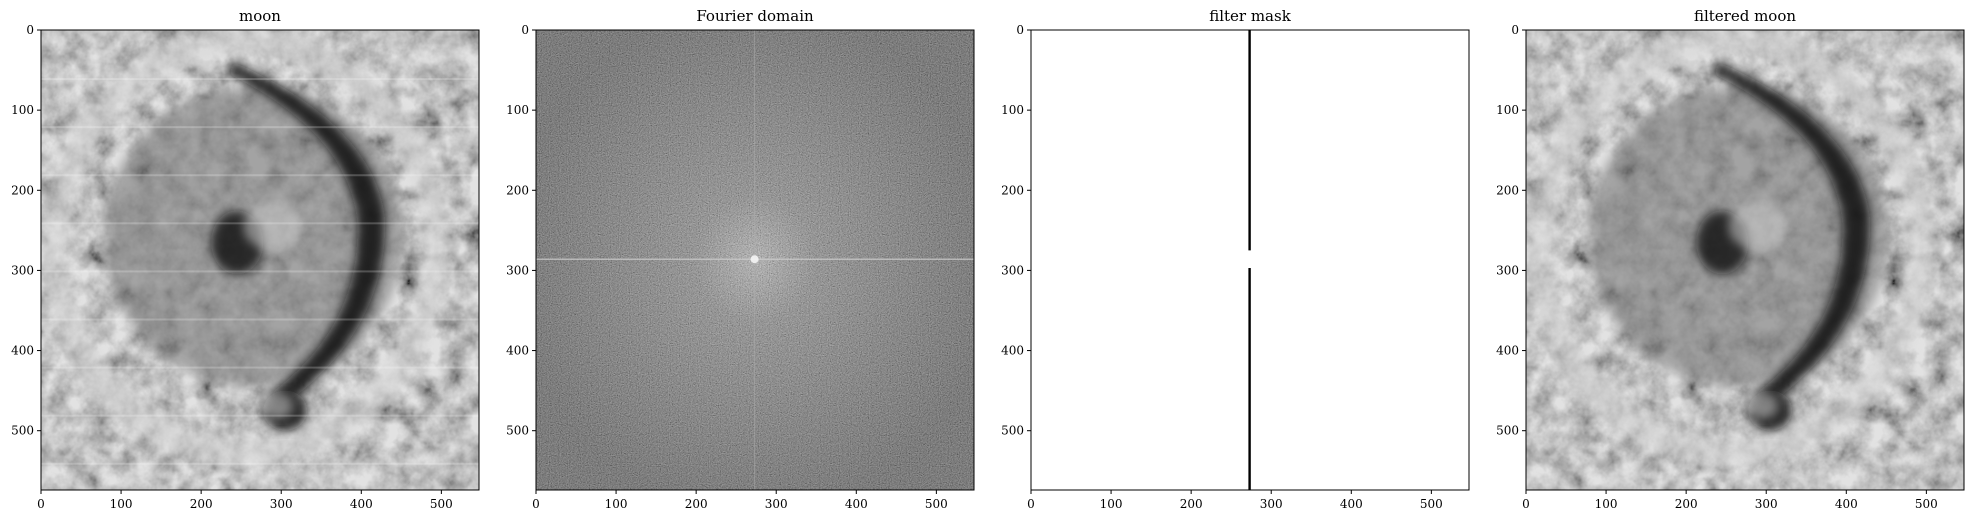 This screenshot has height=522, width=1979. I want to click on dc-component, so click(754, 259).